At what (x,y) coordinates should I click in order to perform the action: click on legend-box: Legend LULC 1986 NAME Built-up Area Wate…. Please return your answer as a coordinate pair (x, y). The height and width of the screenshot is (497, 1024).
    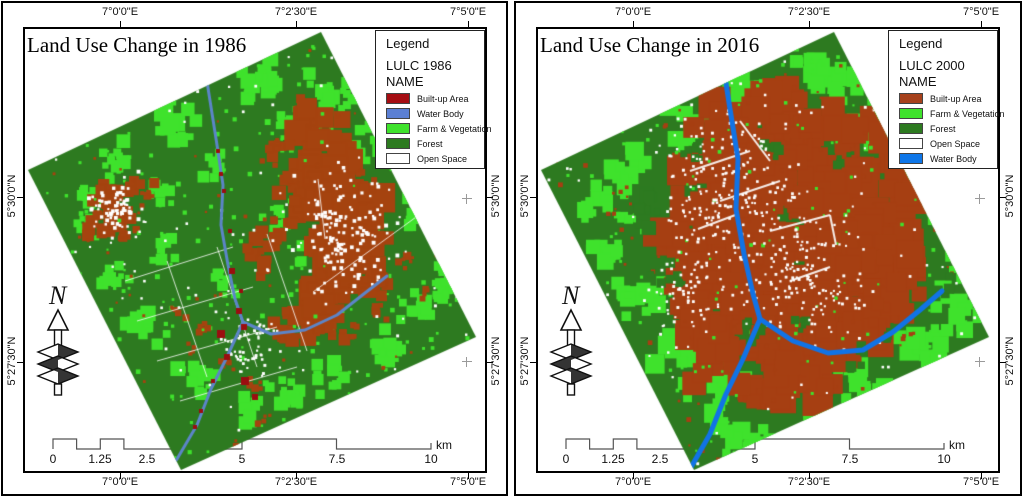
    Looking at the image, I should click on (433, 99).